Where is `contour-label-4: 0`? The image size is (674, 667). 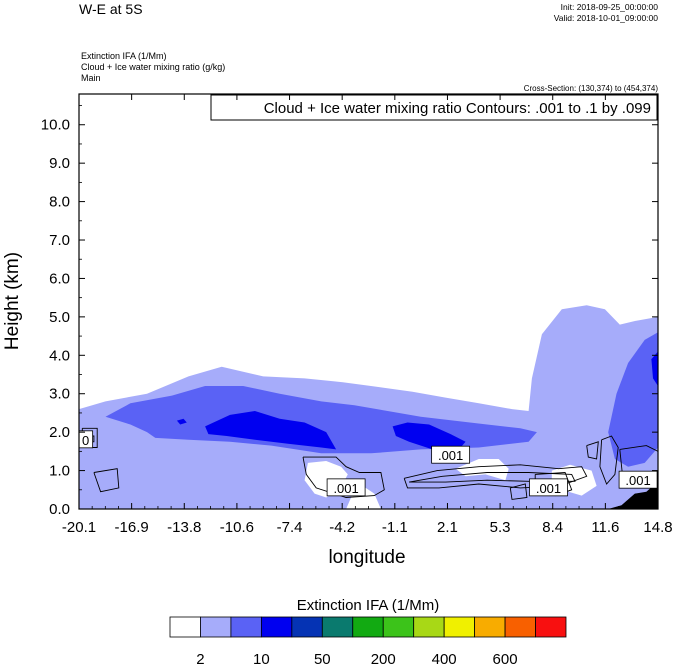 contour-label-4: 0 is located at coordinates (86, 439).